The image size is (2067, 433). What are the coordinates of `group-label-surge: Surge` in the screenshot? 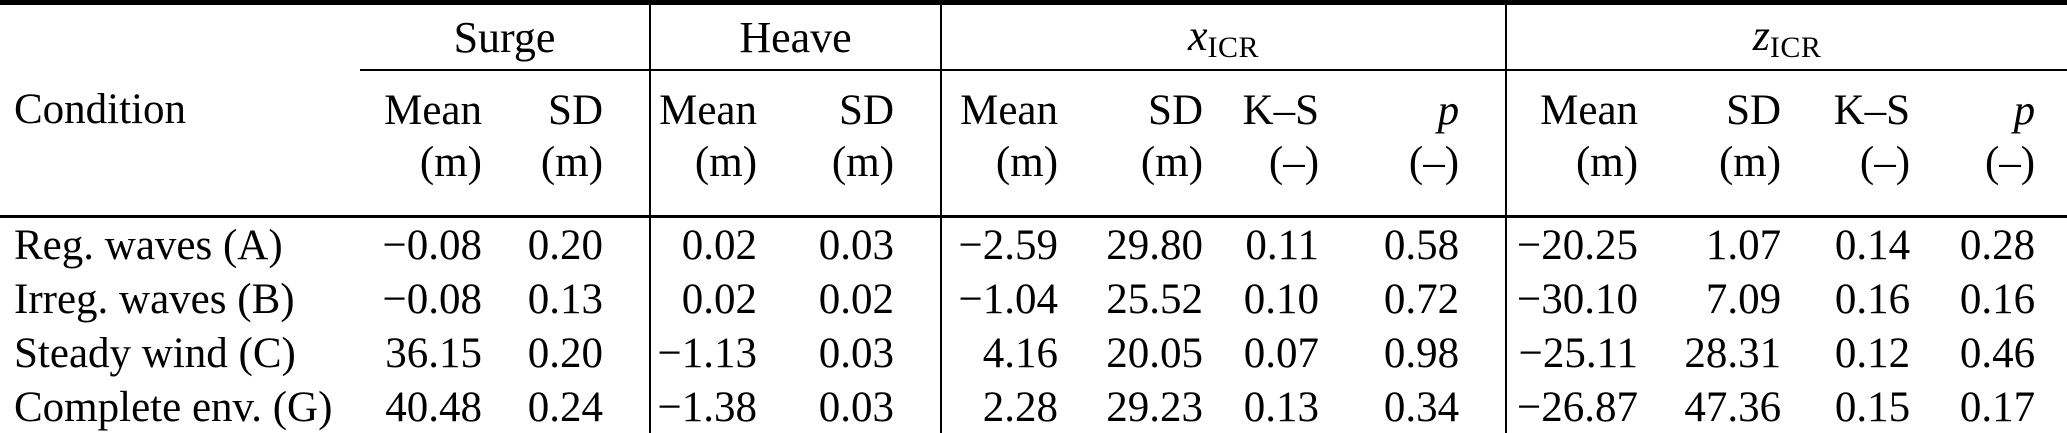 It's located at (504, 37).